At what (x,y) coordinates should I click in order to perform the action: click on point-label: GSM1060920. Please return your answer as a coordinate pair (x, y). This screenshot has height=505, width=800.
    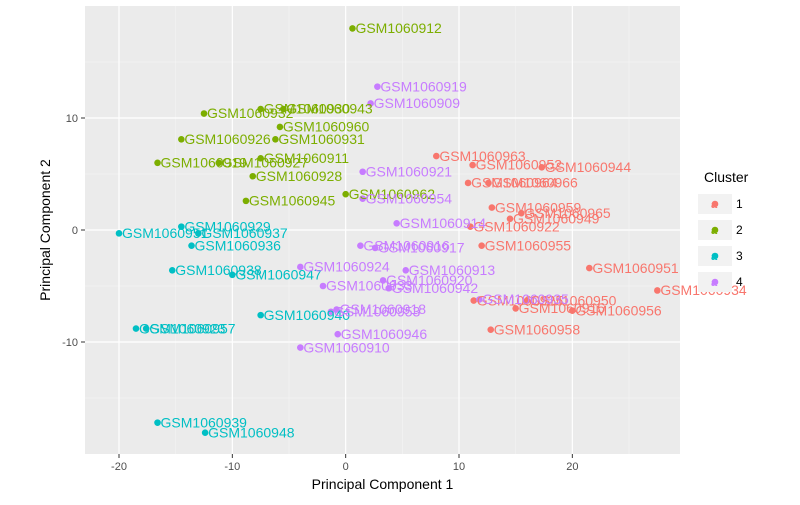
    Looking at the image, I should click on (429, 280).